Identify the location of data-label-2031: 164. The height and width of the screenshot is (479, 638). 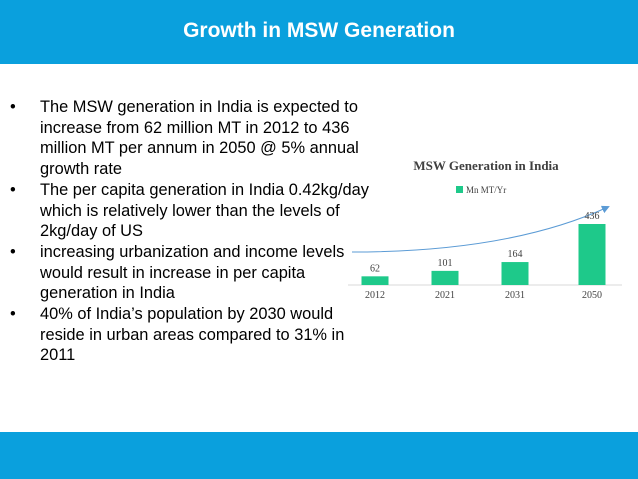
(515, 254).